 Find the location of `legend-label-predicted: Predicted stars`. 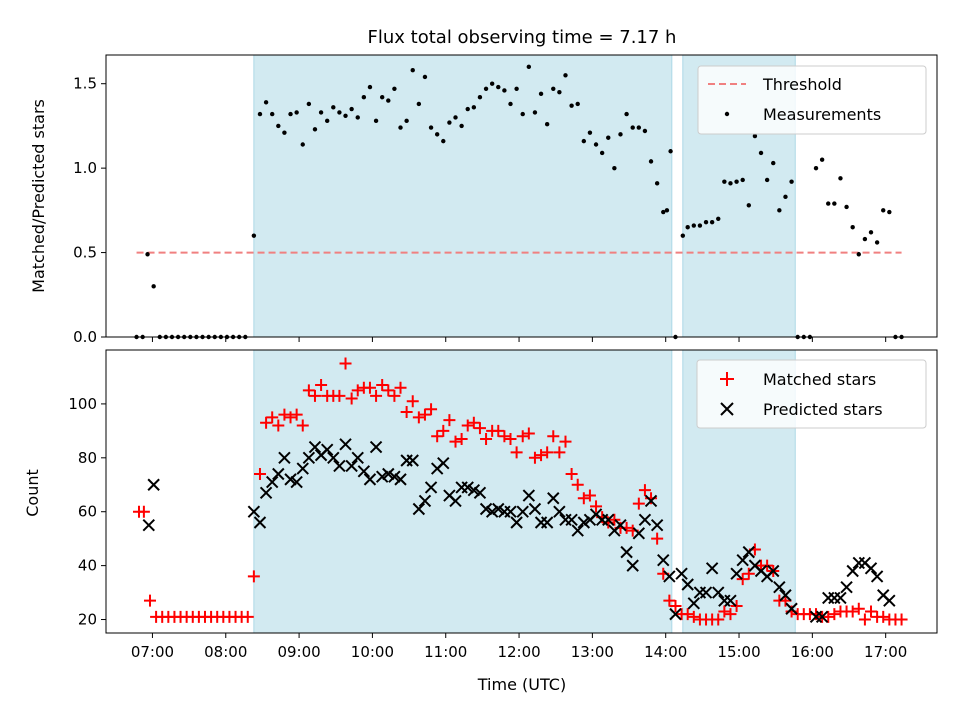

legend-label-predicted: Predicted stars is located at coordinates (823, 409).